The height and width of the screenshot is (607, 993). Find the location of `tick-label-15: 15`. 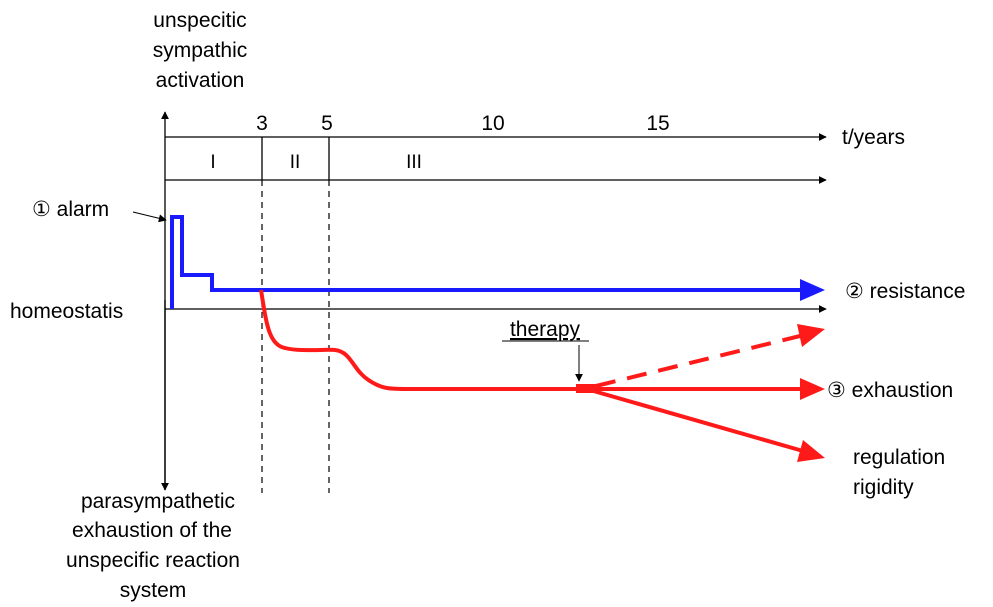

tick-label-15: 15 is located at coordinates (657, 123).